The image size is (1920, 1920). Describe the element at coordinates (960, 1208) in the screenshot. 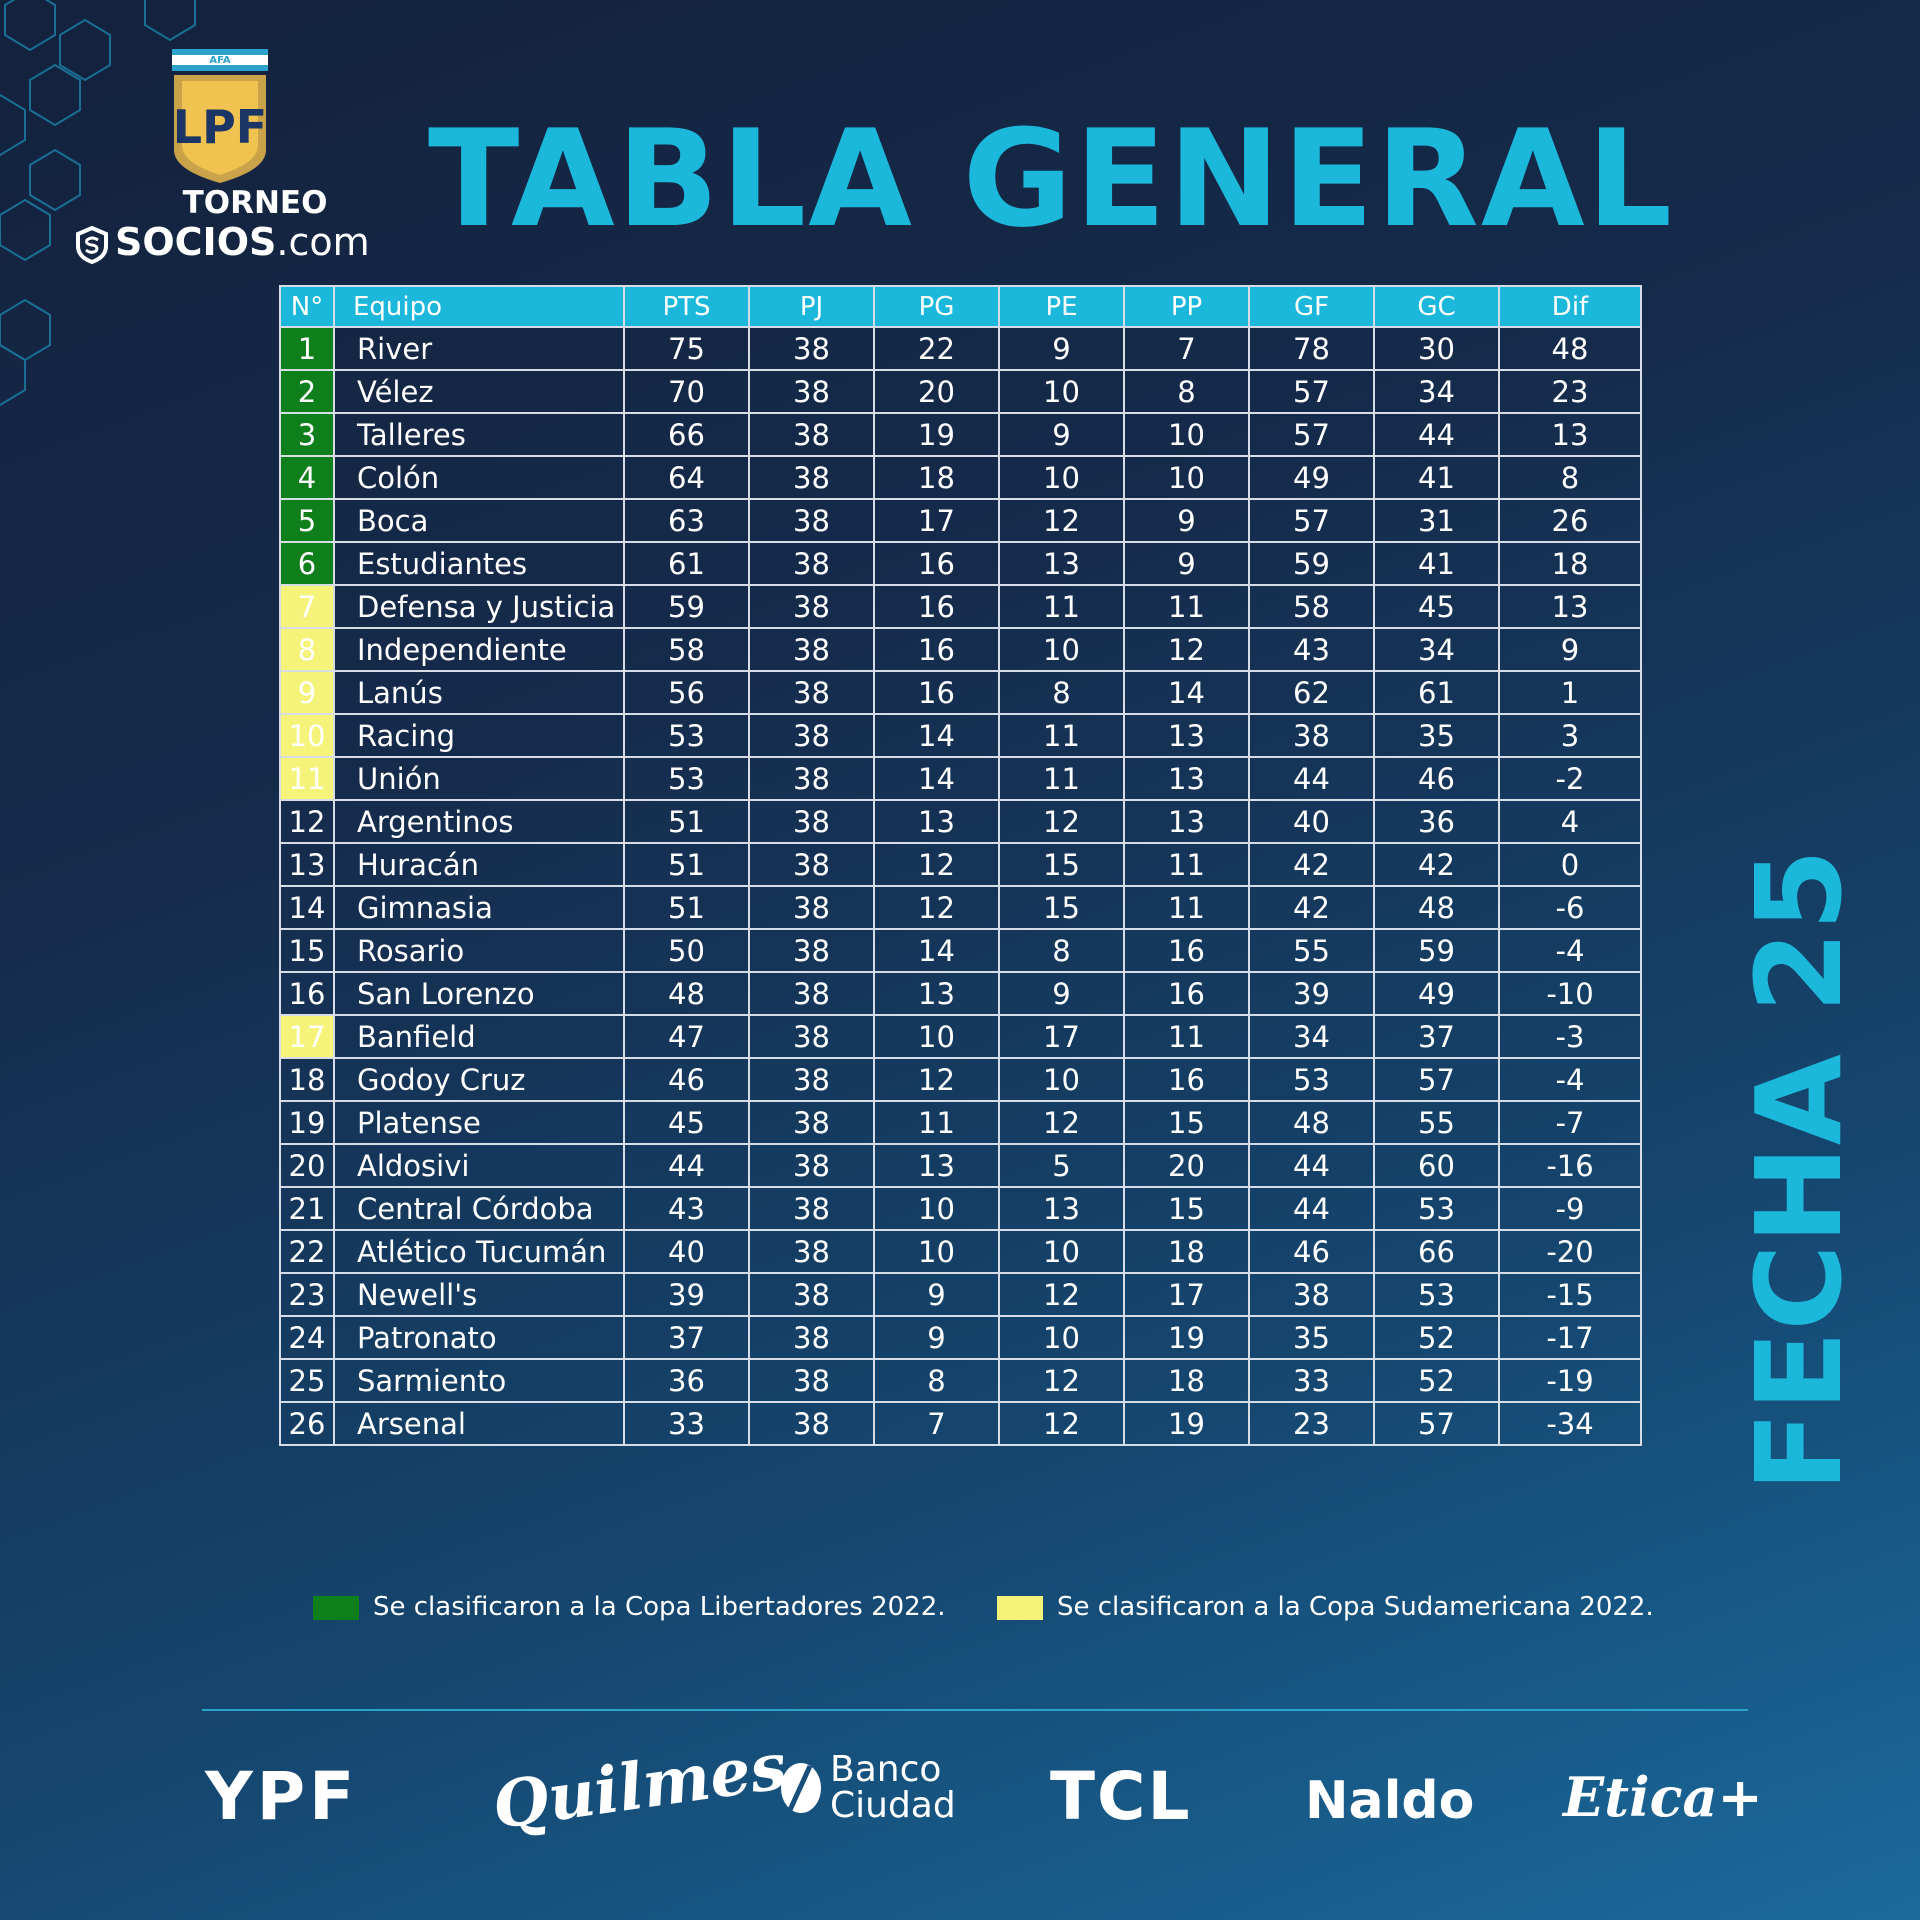

I see `table-row: 21 Central Córdoba 43 38 10 13 15 44 53 -9` at that location.